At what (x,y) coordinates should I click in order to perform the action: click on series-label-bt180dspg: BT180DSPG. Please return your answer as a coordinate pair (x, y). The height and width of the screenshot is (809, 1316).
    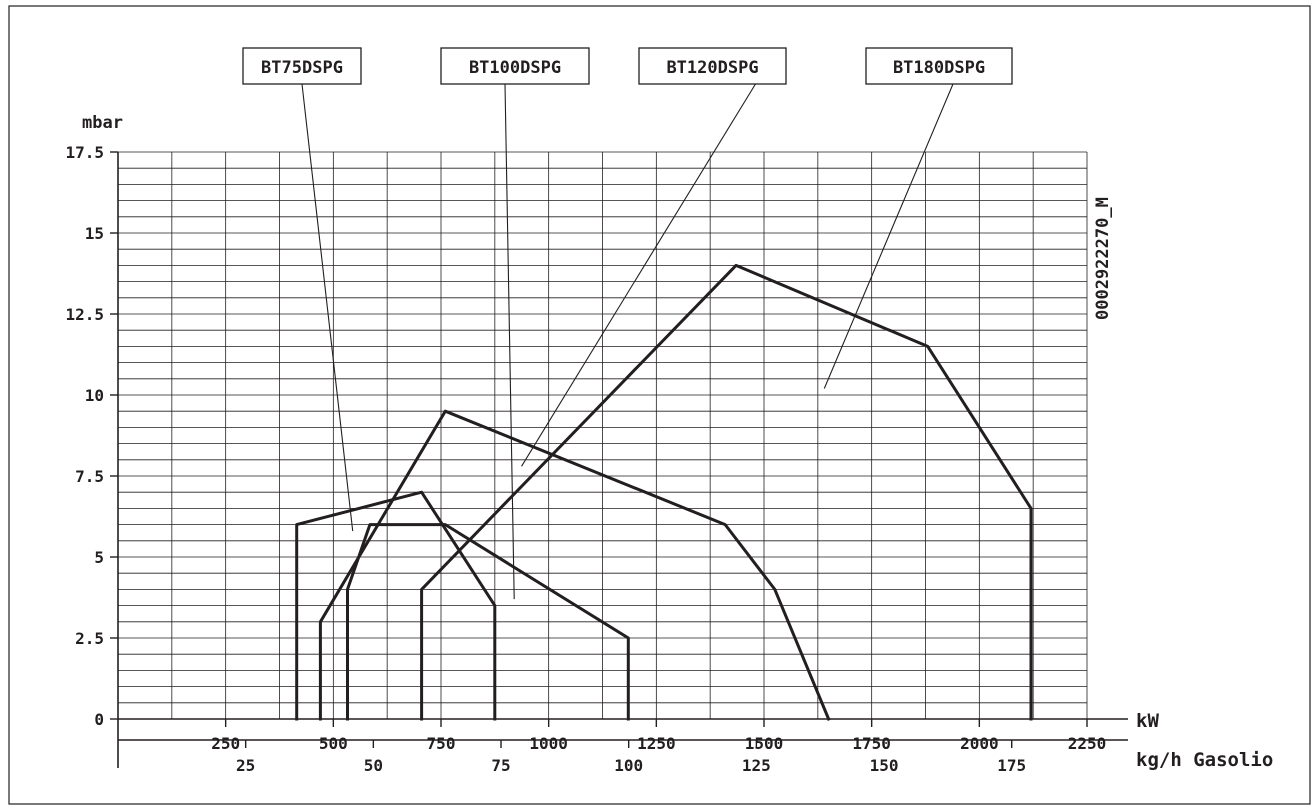
    Looking at the image, I should click on (939, 68).